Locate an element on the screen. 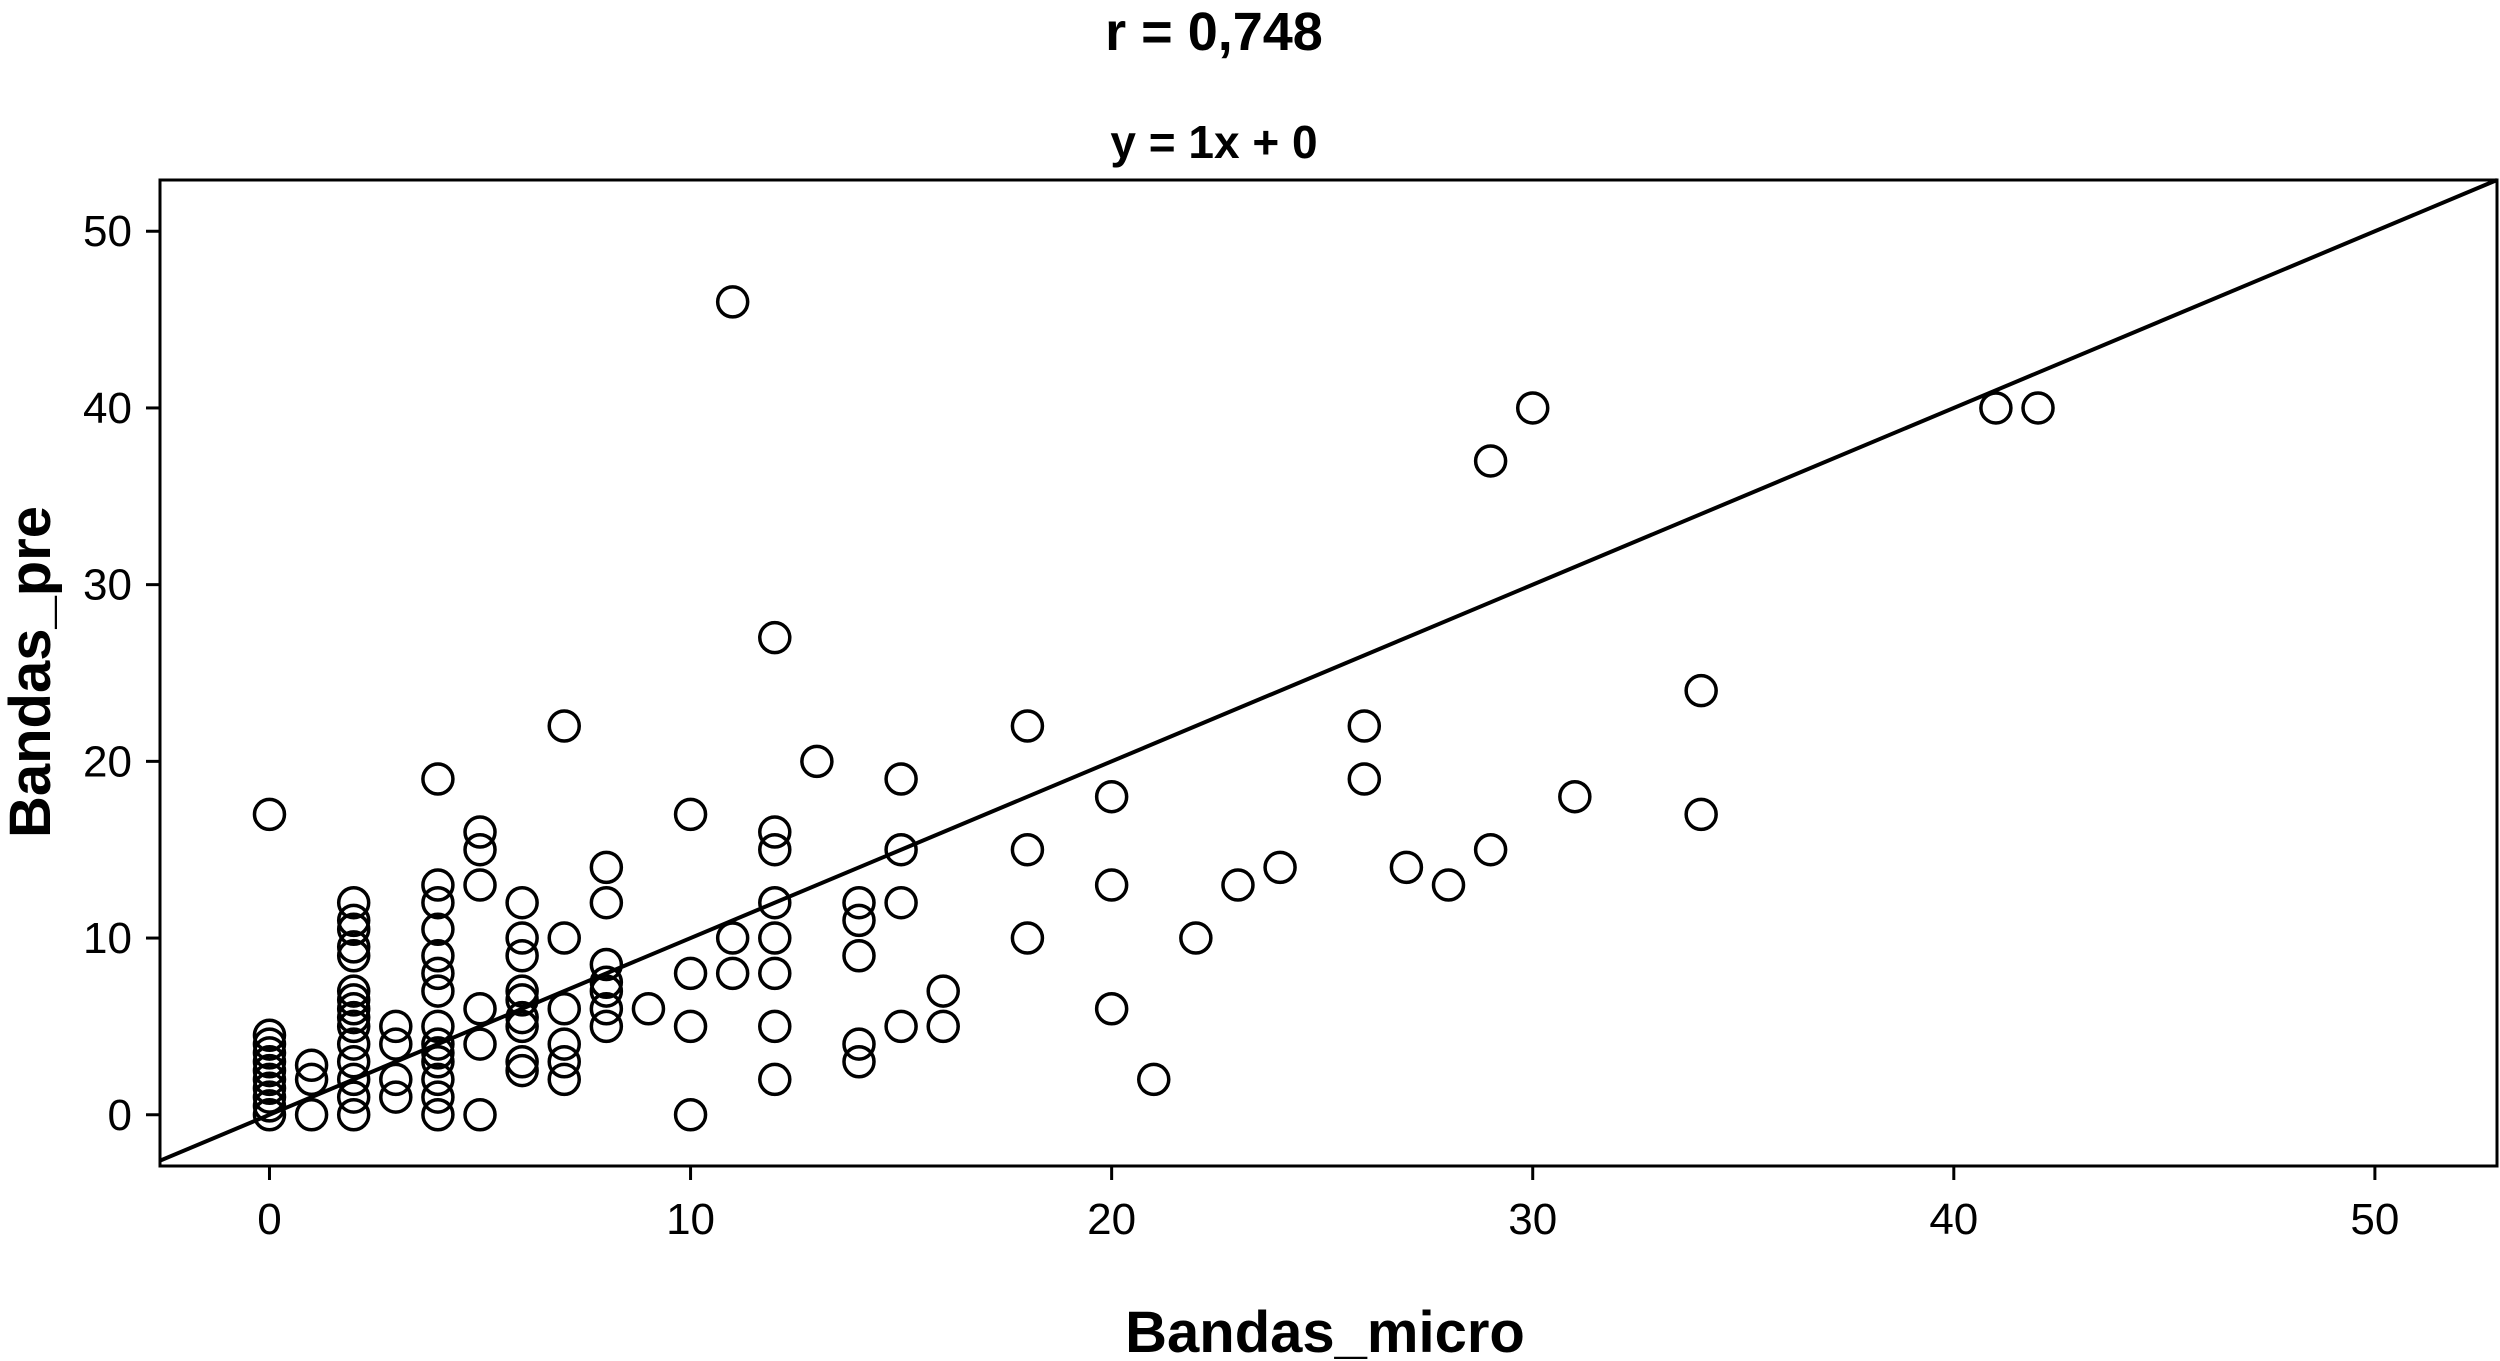  y-axis-label: Bandas_pre is located at coordinates (31, 672).